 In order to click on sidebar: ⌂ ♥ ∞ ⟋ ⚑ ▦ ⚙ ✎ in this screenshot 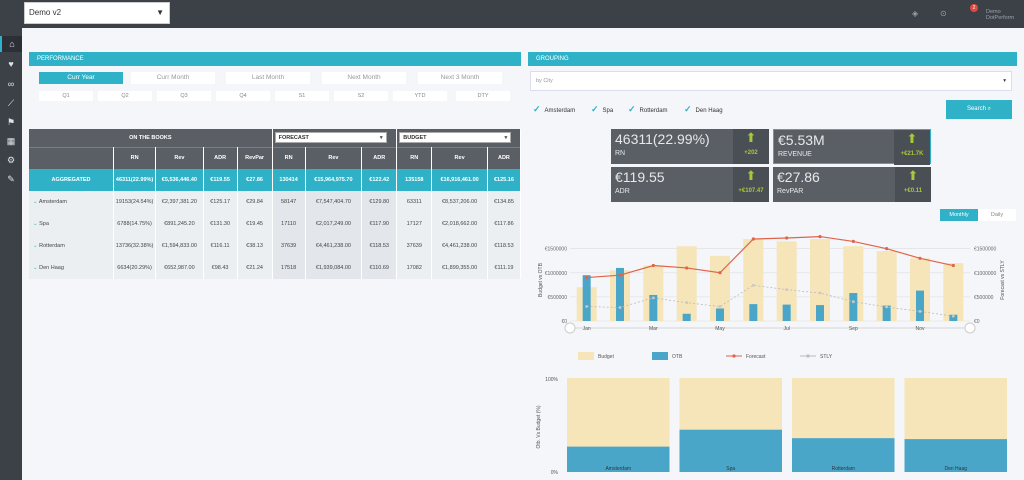, I will do `click(11, 240)`.